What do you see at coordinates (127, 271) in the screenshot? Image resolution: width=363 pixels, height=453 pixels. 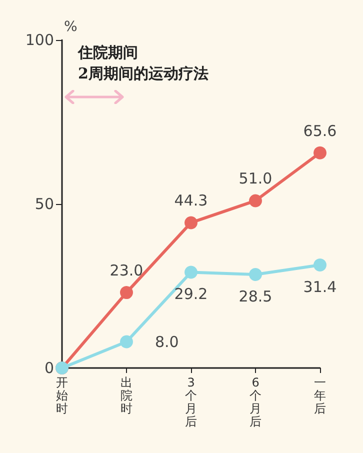 I see `data-label: 23.0` at bounding box center [127, 271].